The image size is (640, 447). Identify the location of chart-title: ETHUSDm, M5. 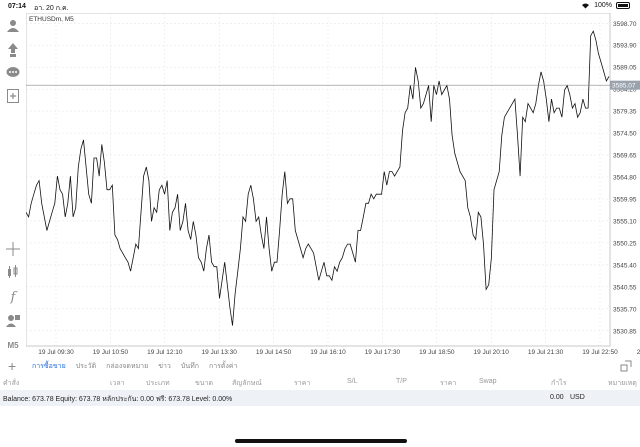
(51, 19).